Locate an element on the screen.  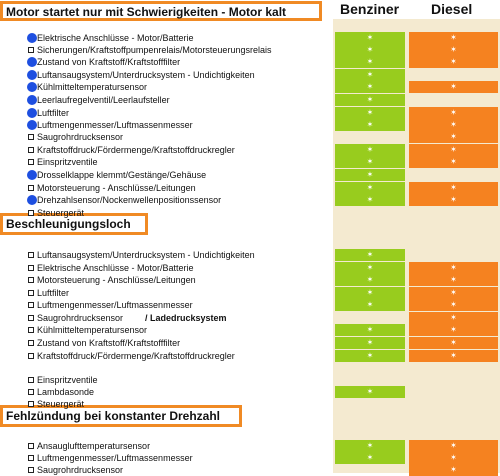
table-row: Ansauglufttemperatursensor ✶ ✶ is located at coordinates (250, 446).